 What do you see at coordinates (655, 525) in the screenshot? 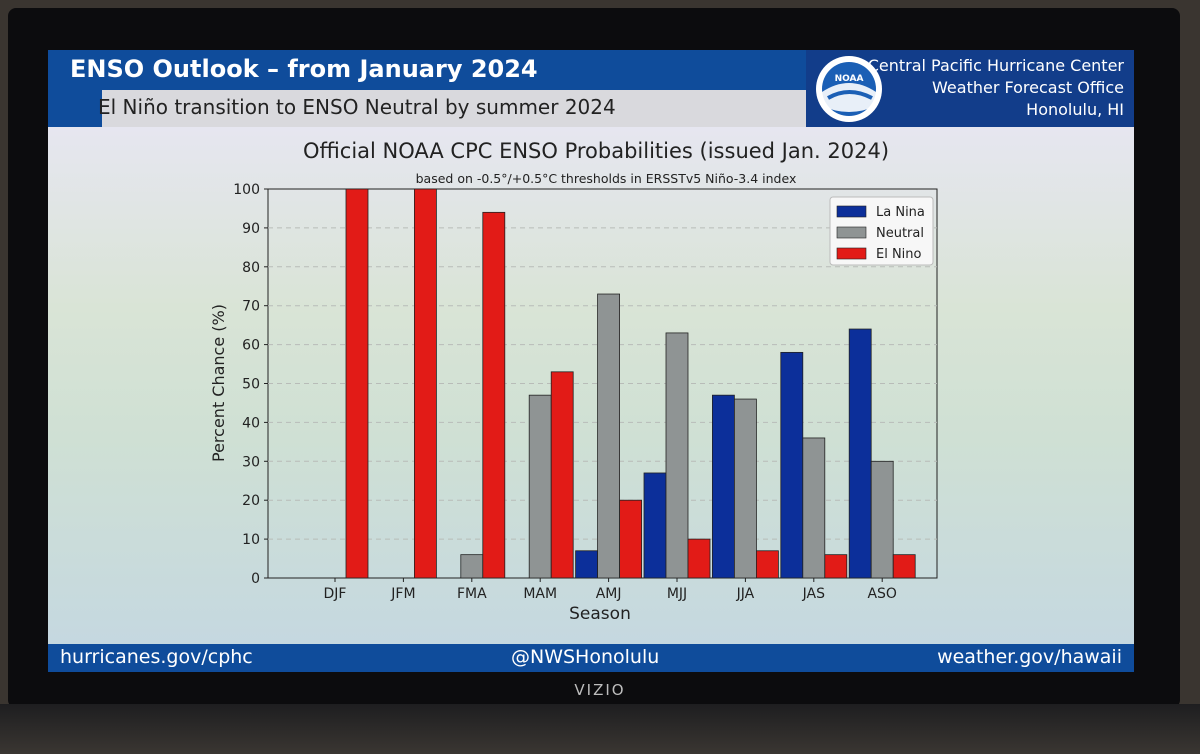
I see `bar-la-nina-mjj` at bounding box center [655, 525].